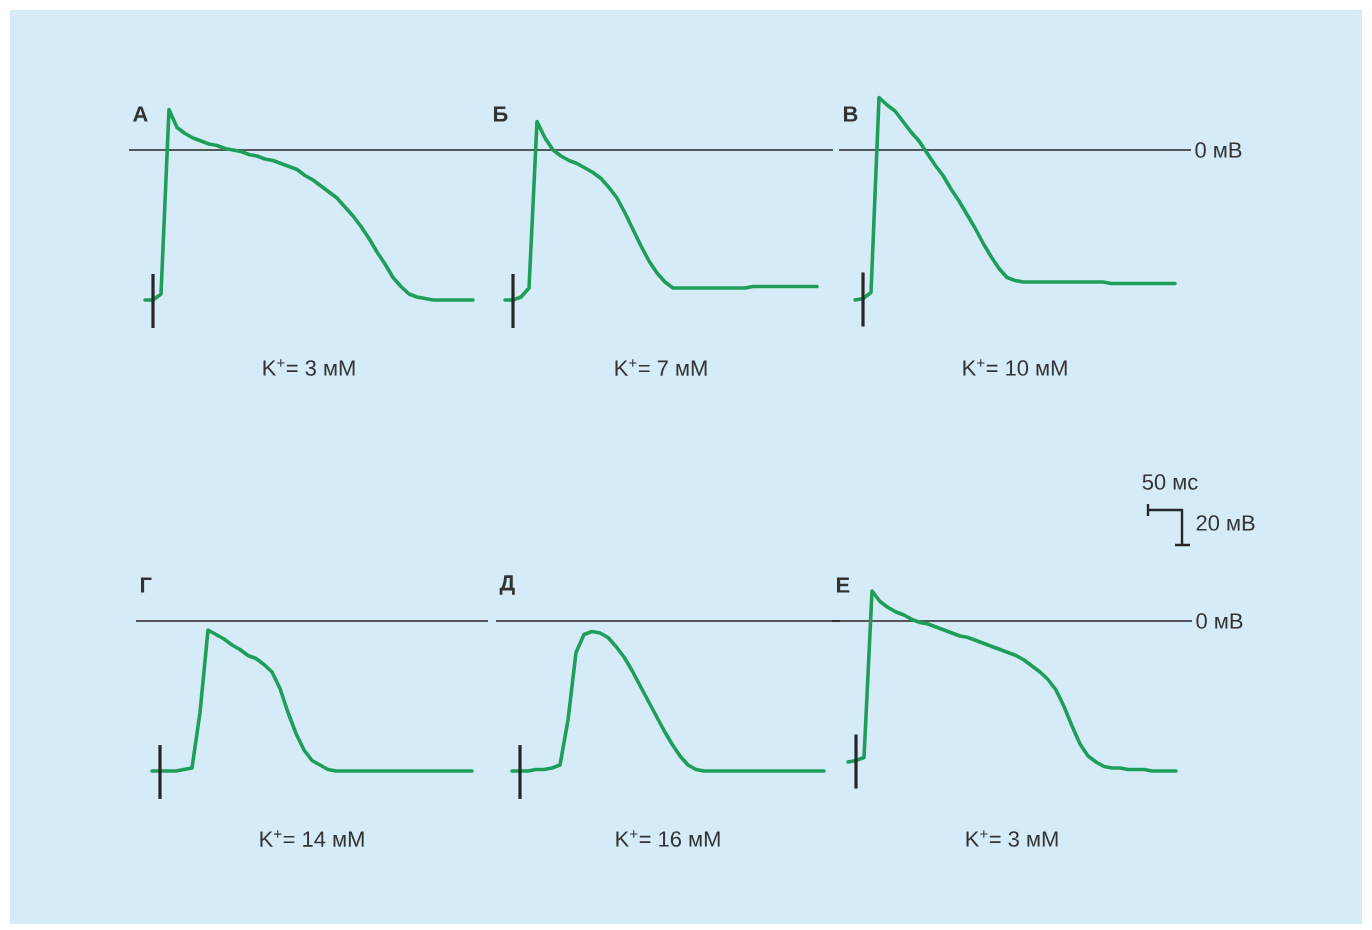 This screenshot has height=930, width=1372. What do you see at coordinates (668, 838) in the screenshot?
I see `x-axis-title: K$^{+}$= 16 мМ` at bounding box center [668, 838].